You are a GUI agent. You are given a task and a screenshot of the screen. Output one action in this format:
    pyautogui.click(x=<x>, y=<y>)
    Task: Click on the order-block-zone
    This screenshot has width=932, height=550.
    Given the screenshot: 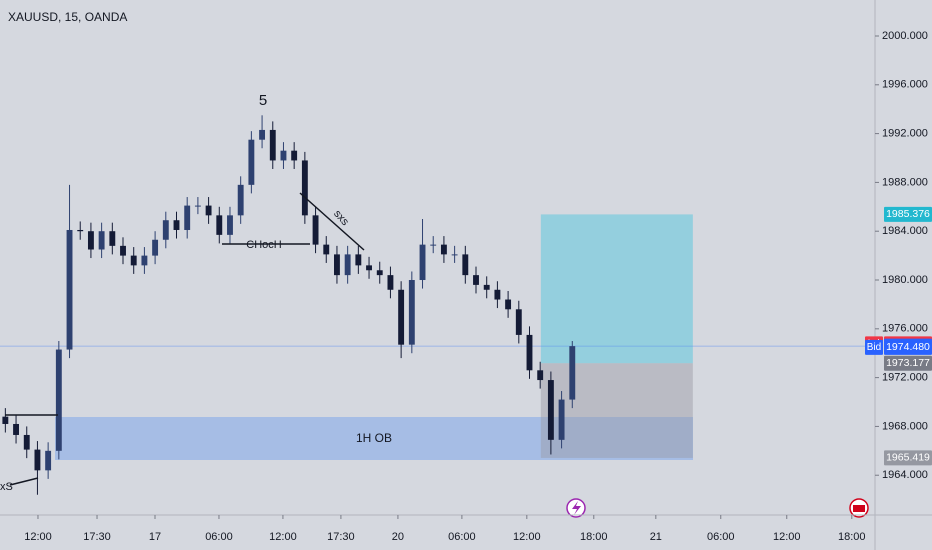 What is the action you would take?
    pyautogui.click(x=374, y=438)
    